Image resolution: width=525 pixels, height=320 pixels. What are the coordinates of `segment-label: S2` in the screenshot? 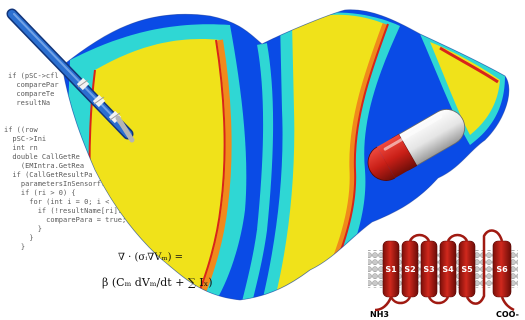 It's located at (409, 269).